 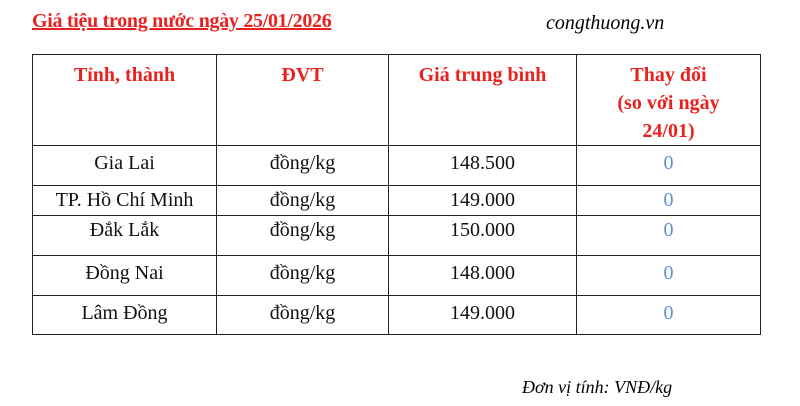 I want to click on table-row: TP. Hồ Chí Minh đồng/kg 149.000 0, so click(x=396, y=200).